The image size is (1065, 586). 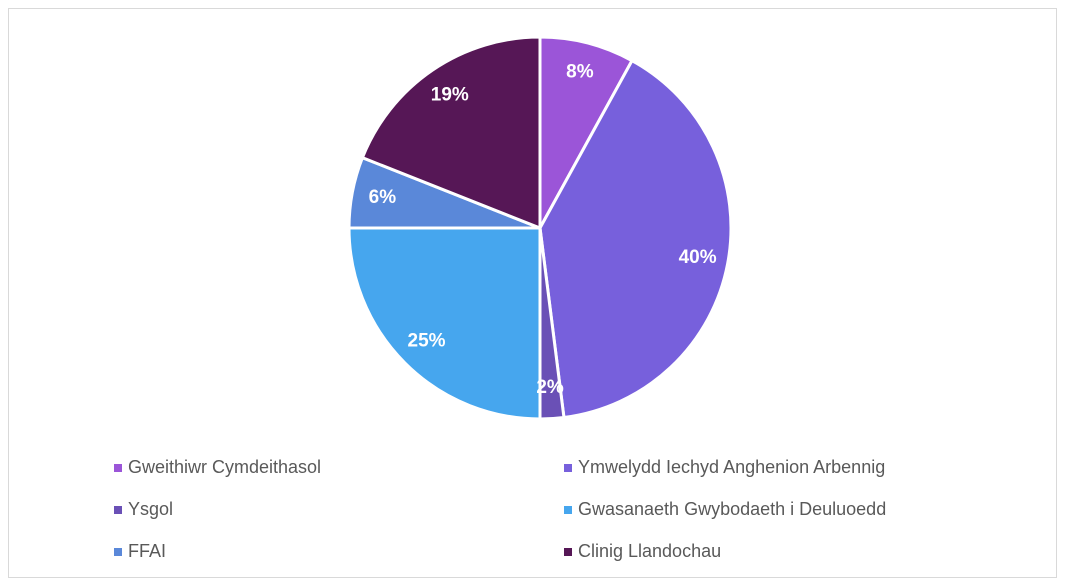 I want to click on legend-label: FFAI, so click(x=147, y=551).